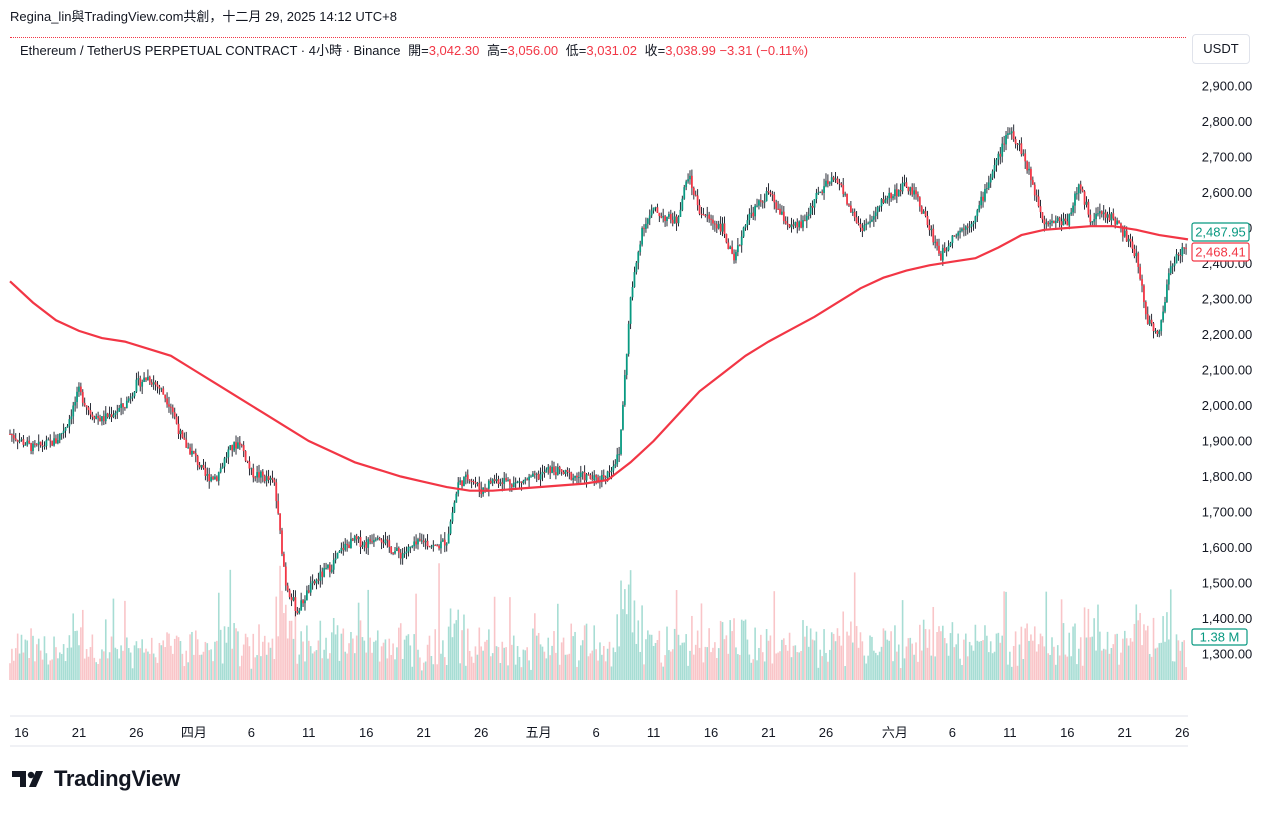 Image resolution: width=1280 pixels, height=814 pixels. Describe the element at coordinates (96, 779) in the screenshot. I see `tradingview-logo: TradingView` at that location.